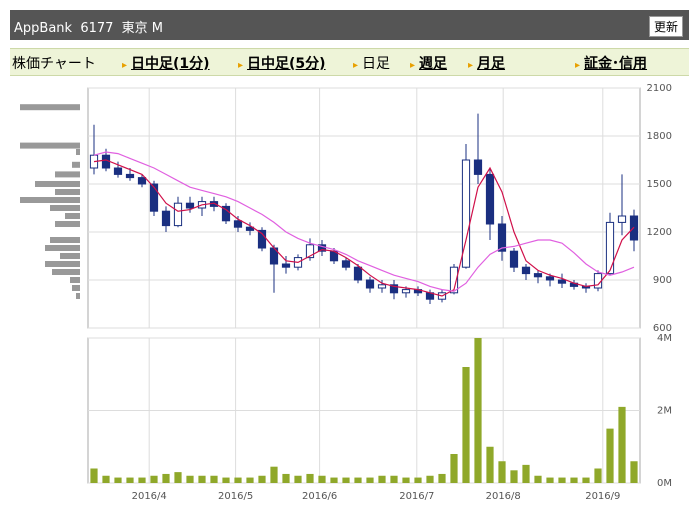 The height and width of the screenshot is (524, 699). What do you see at coordinates (664, 338) in the screenshot?
I see `y-tick-label: 4M` at bounding box center [664, 338].